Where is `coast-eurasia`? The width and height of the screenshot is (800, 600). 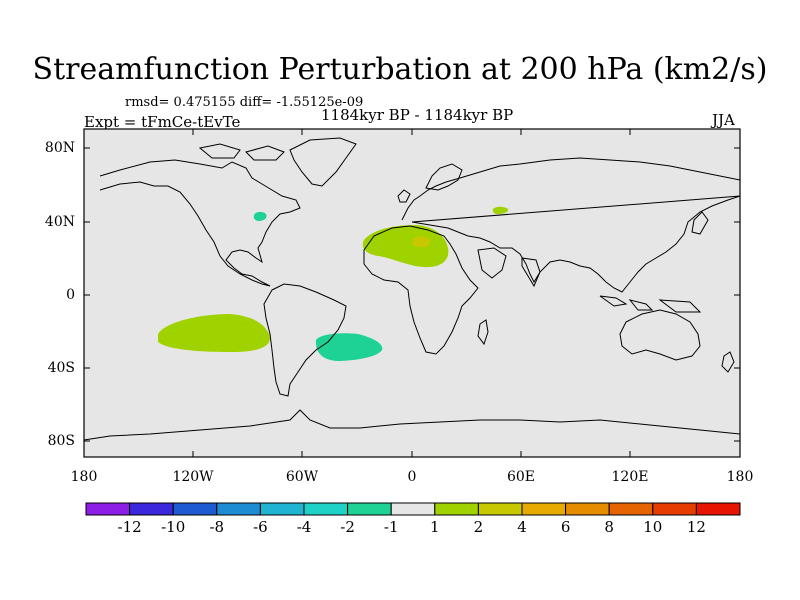 coast-eurasia is located at coordinates (571, 225).